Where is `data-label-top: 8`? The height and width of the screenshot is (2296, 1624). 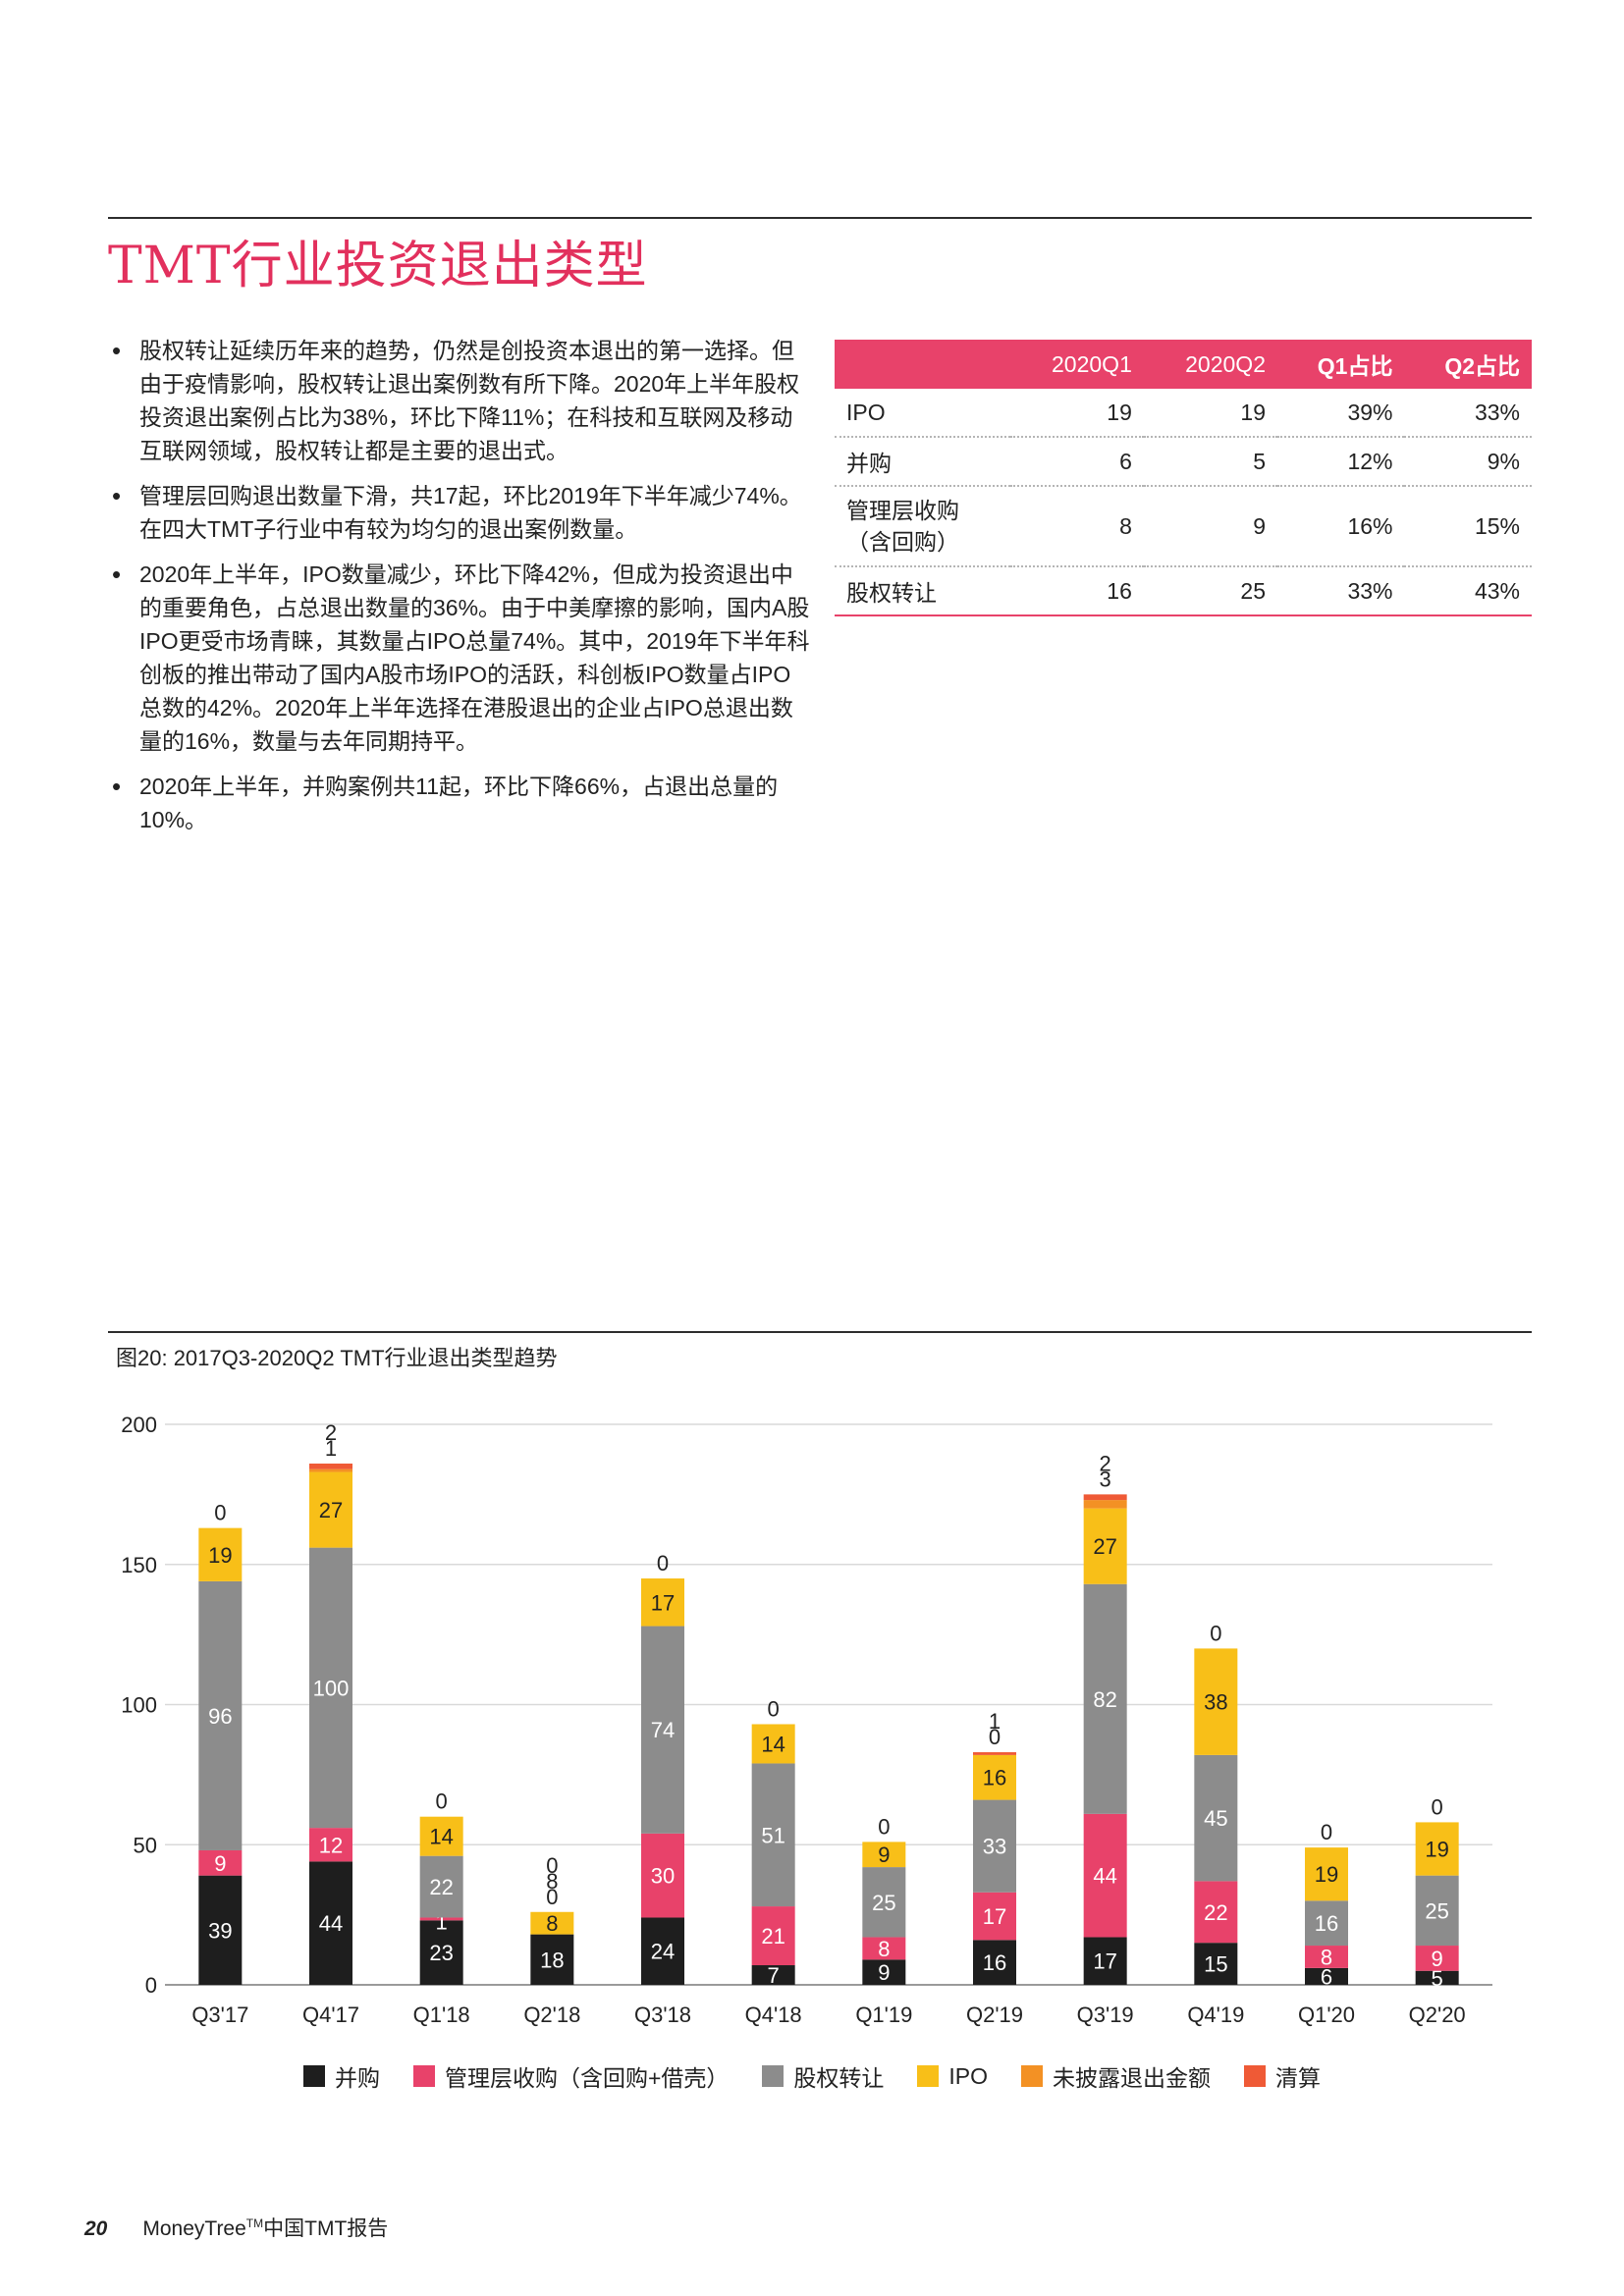
data-label-top: 8 is located at coordinates (552, 1881).